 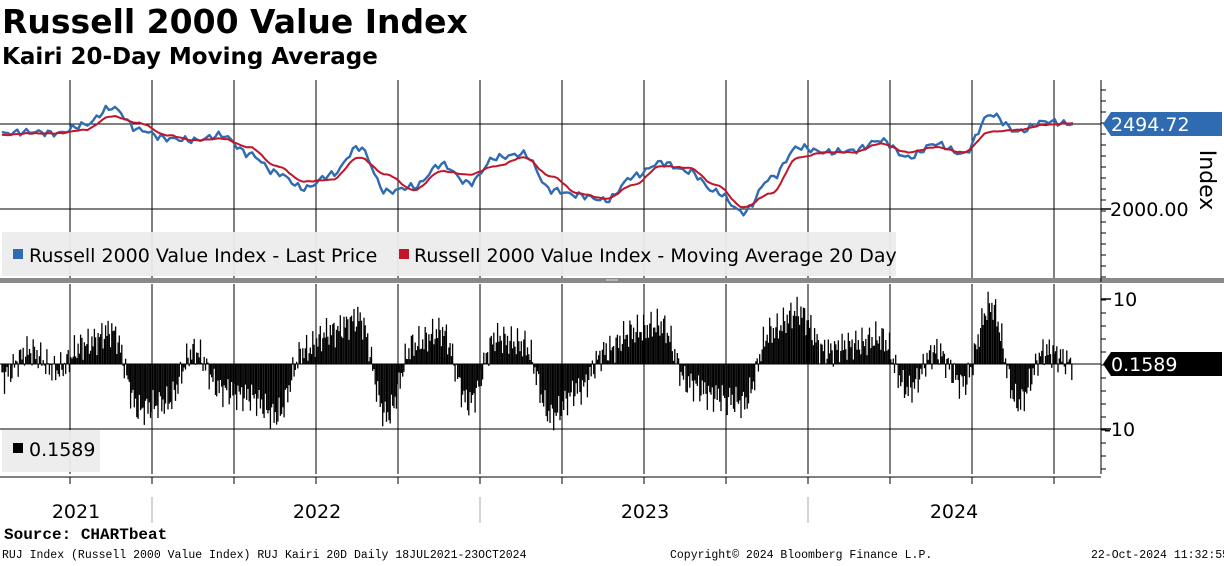 I want to click on footer-timestamp: 22-Oct-2024 11:32:55, so click(x=1157, y=555).